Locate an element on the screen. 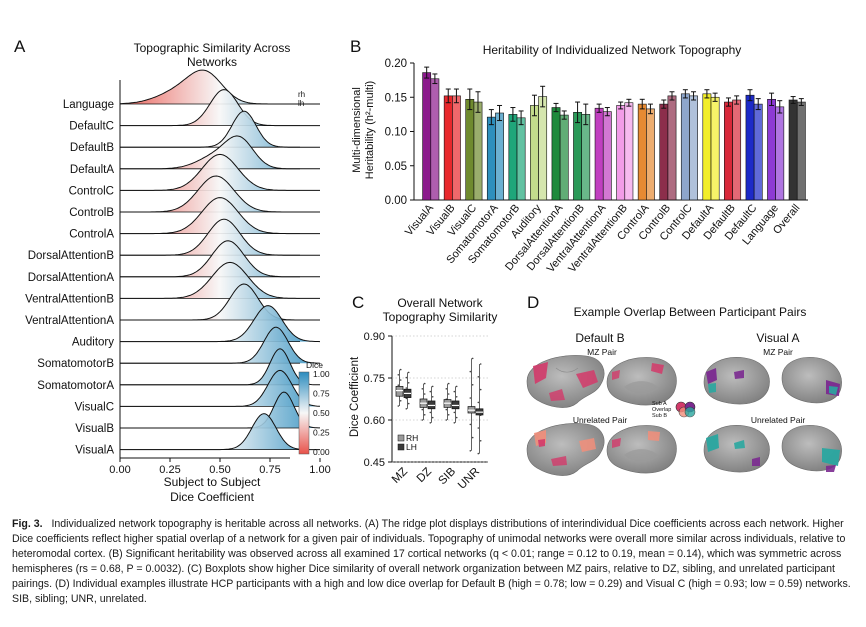 The height and width of the screenshot is (627, 866). box-legend-label: LH is located at coordinates (411, 447).